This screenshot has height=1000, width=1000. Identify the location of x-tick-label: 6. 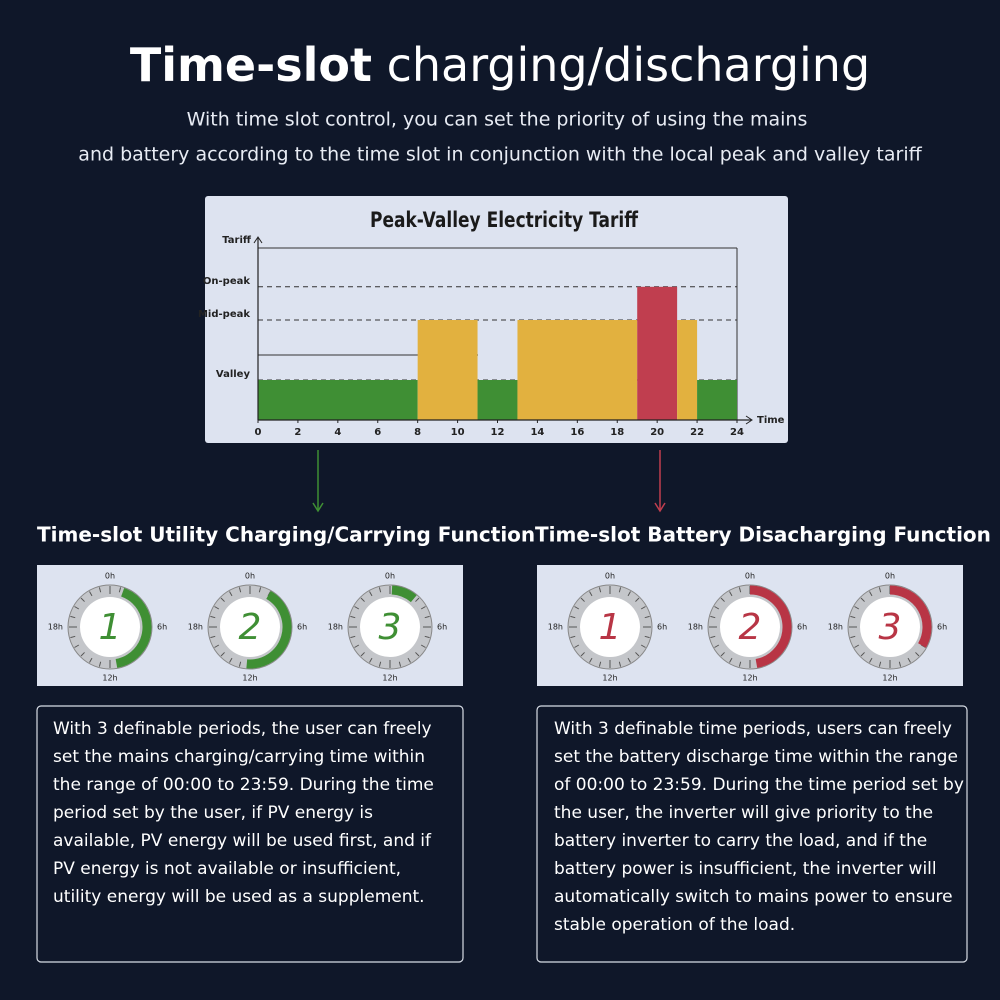
(377, 432).